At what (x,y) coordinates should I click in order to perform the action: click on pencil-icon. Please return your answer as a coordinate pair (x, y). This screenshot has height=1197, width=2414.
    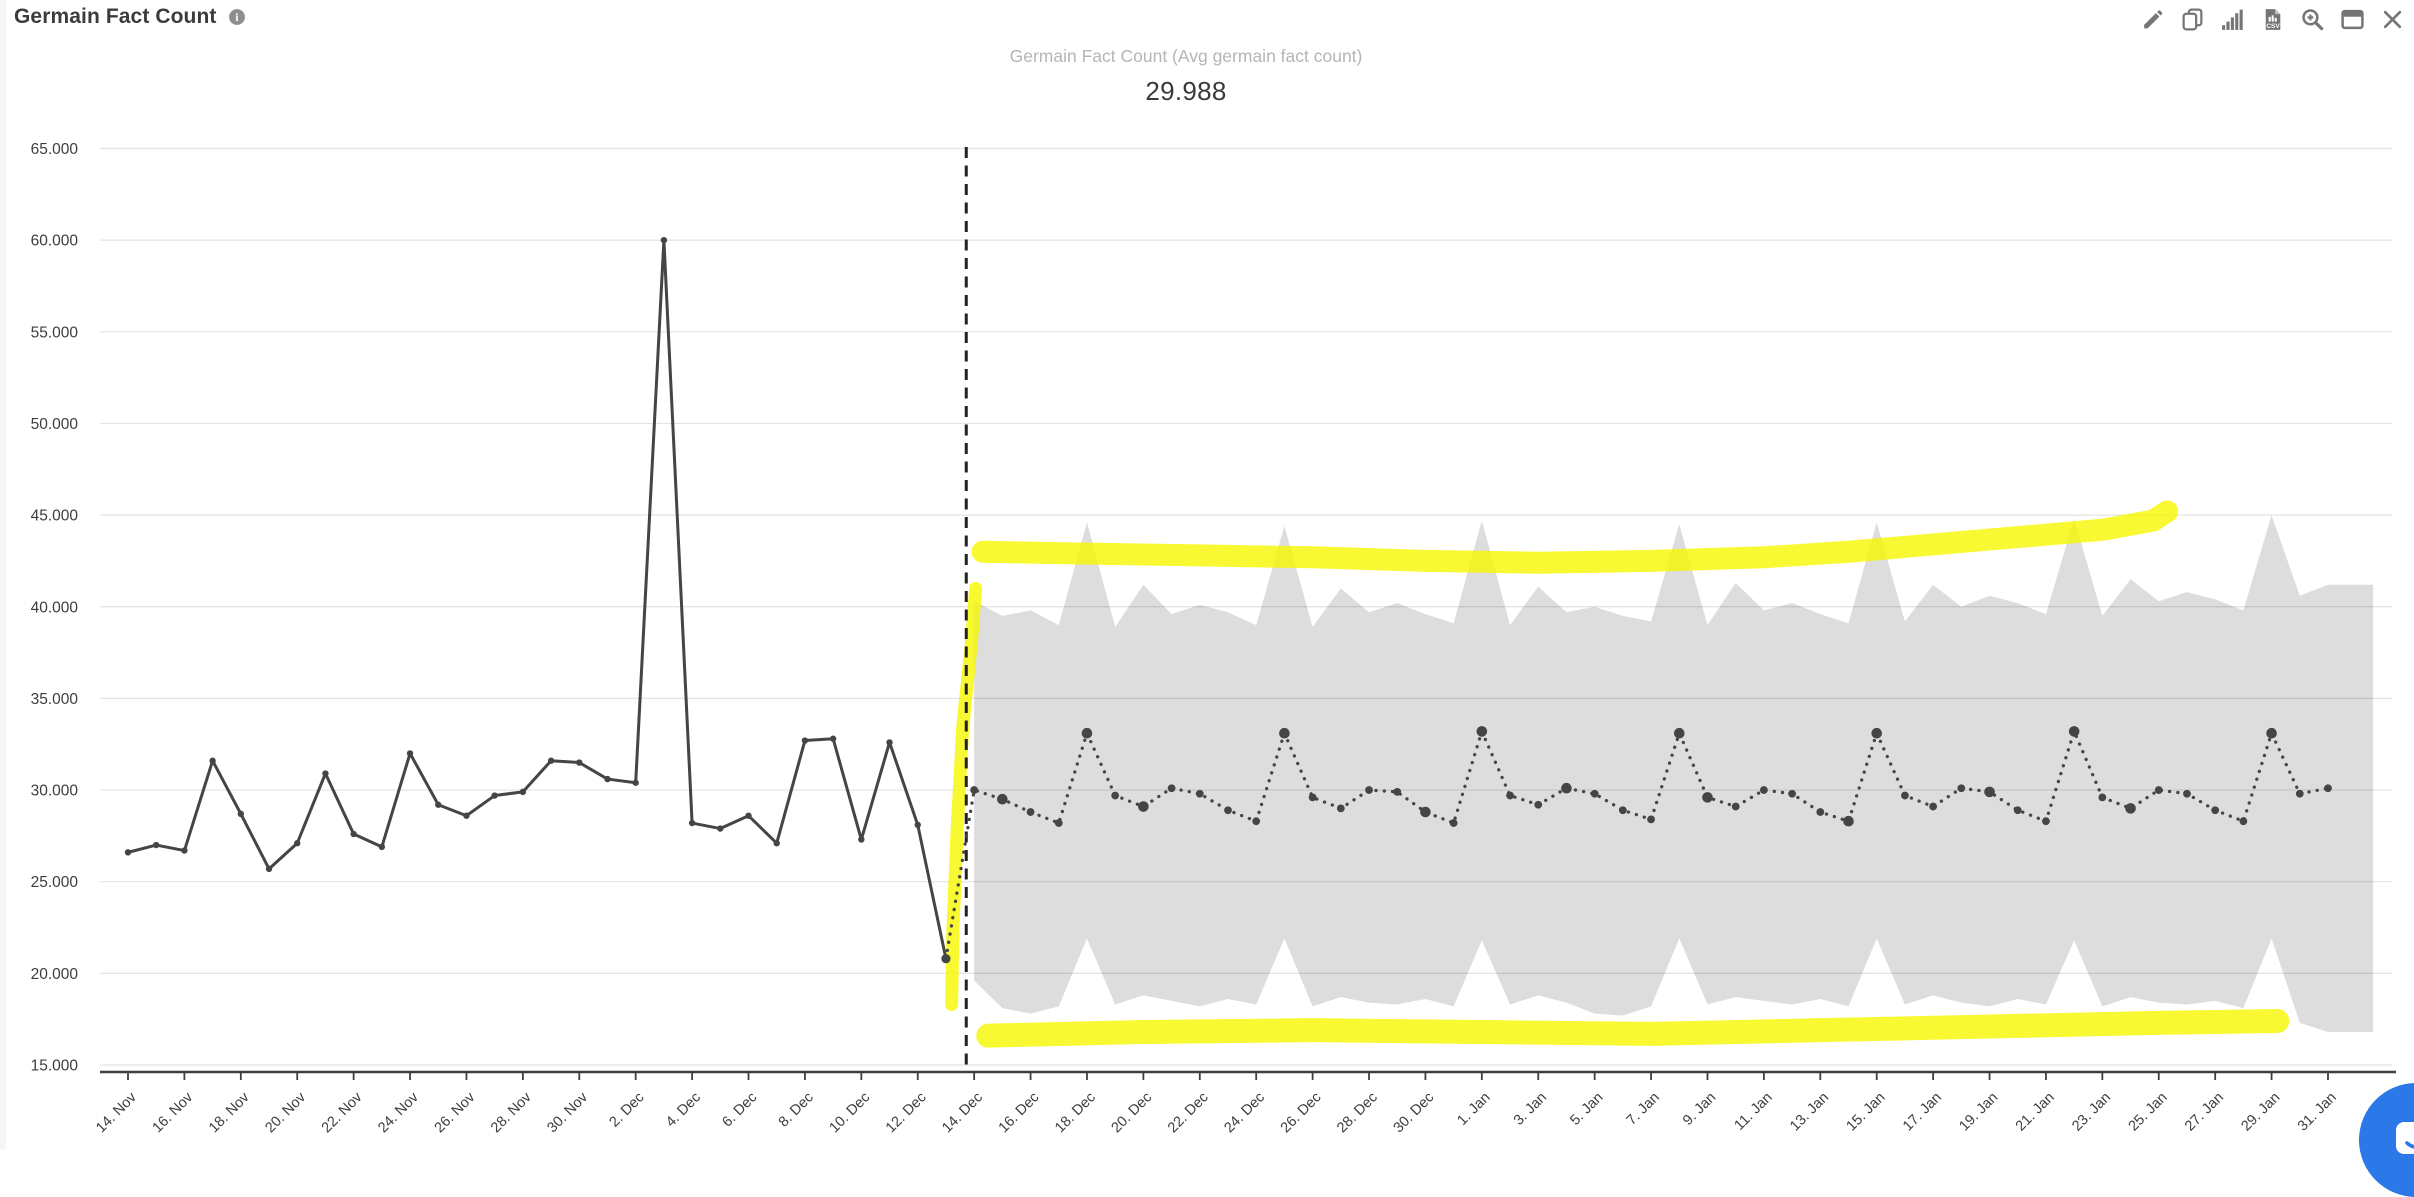
    Looking at the image, I should click on (2153, 19).